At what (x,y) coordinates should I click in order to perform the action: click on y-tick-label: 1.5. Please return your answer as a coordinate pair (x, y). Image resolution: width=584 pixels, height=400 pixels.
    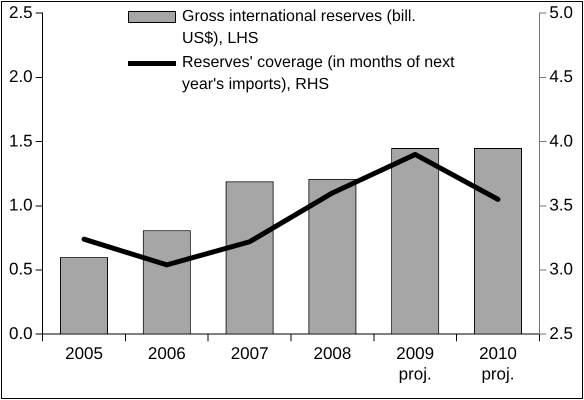
    Looking at the image, I should click on (20, 140).